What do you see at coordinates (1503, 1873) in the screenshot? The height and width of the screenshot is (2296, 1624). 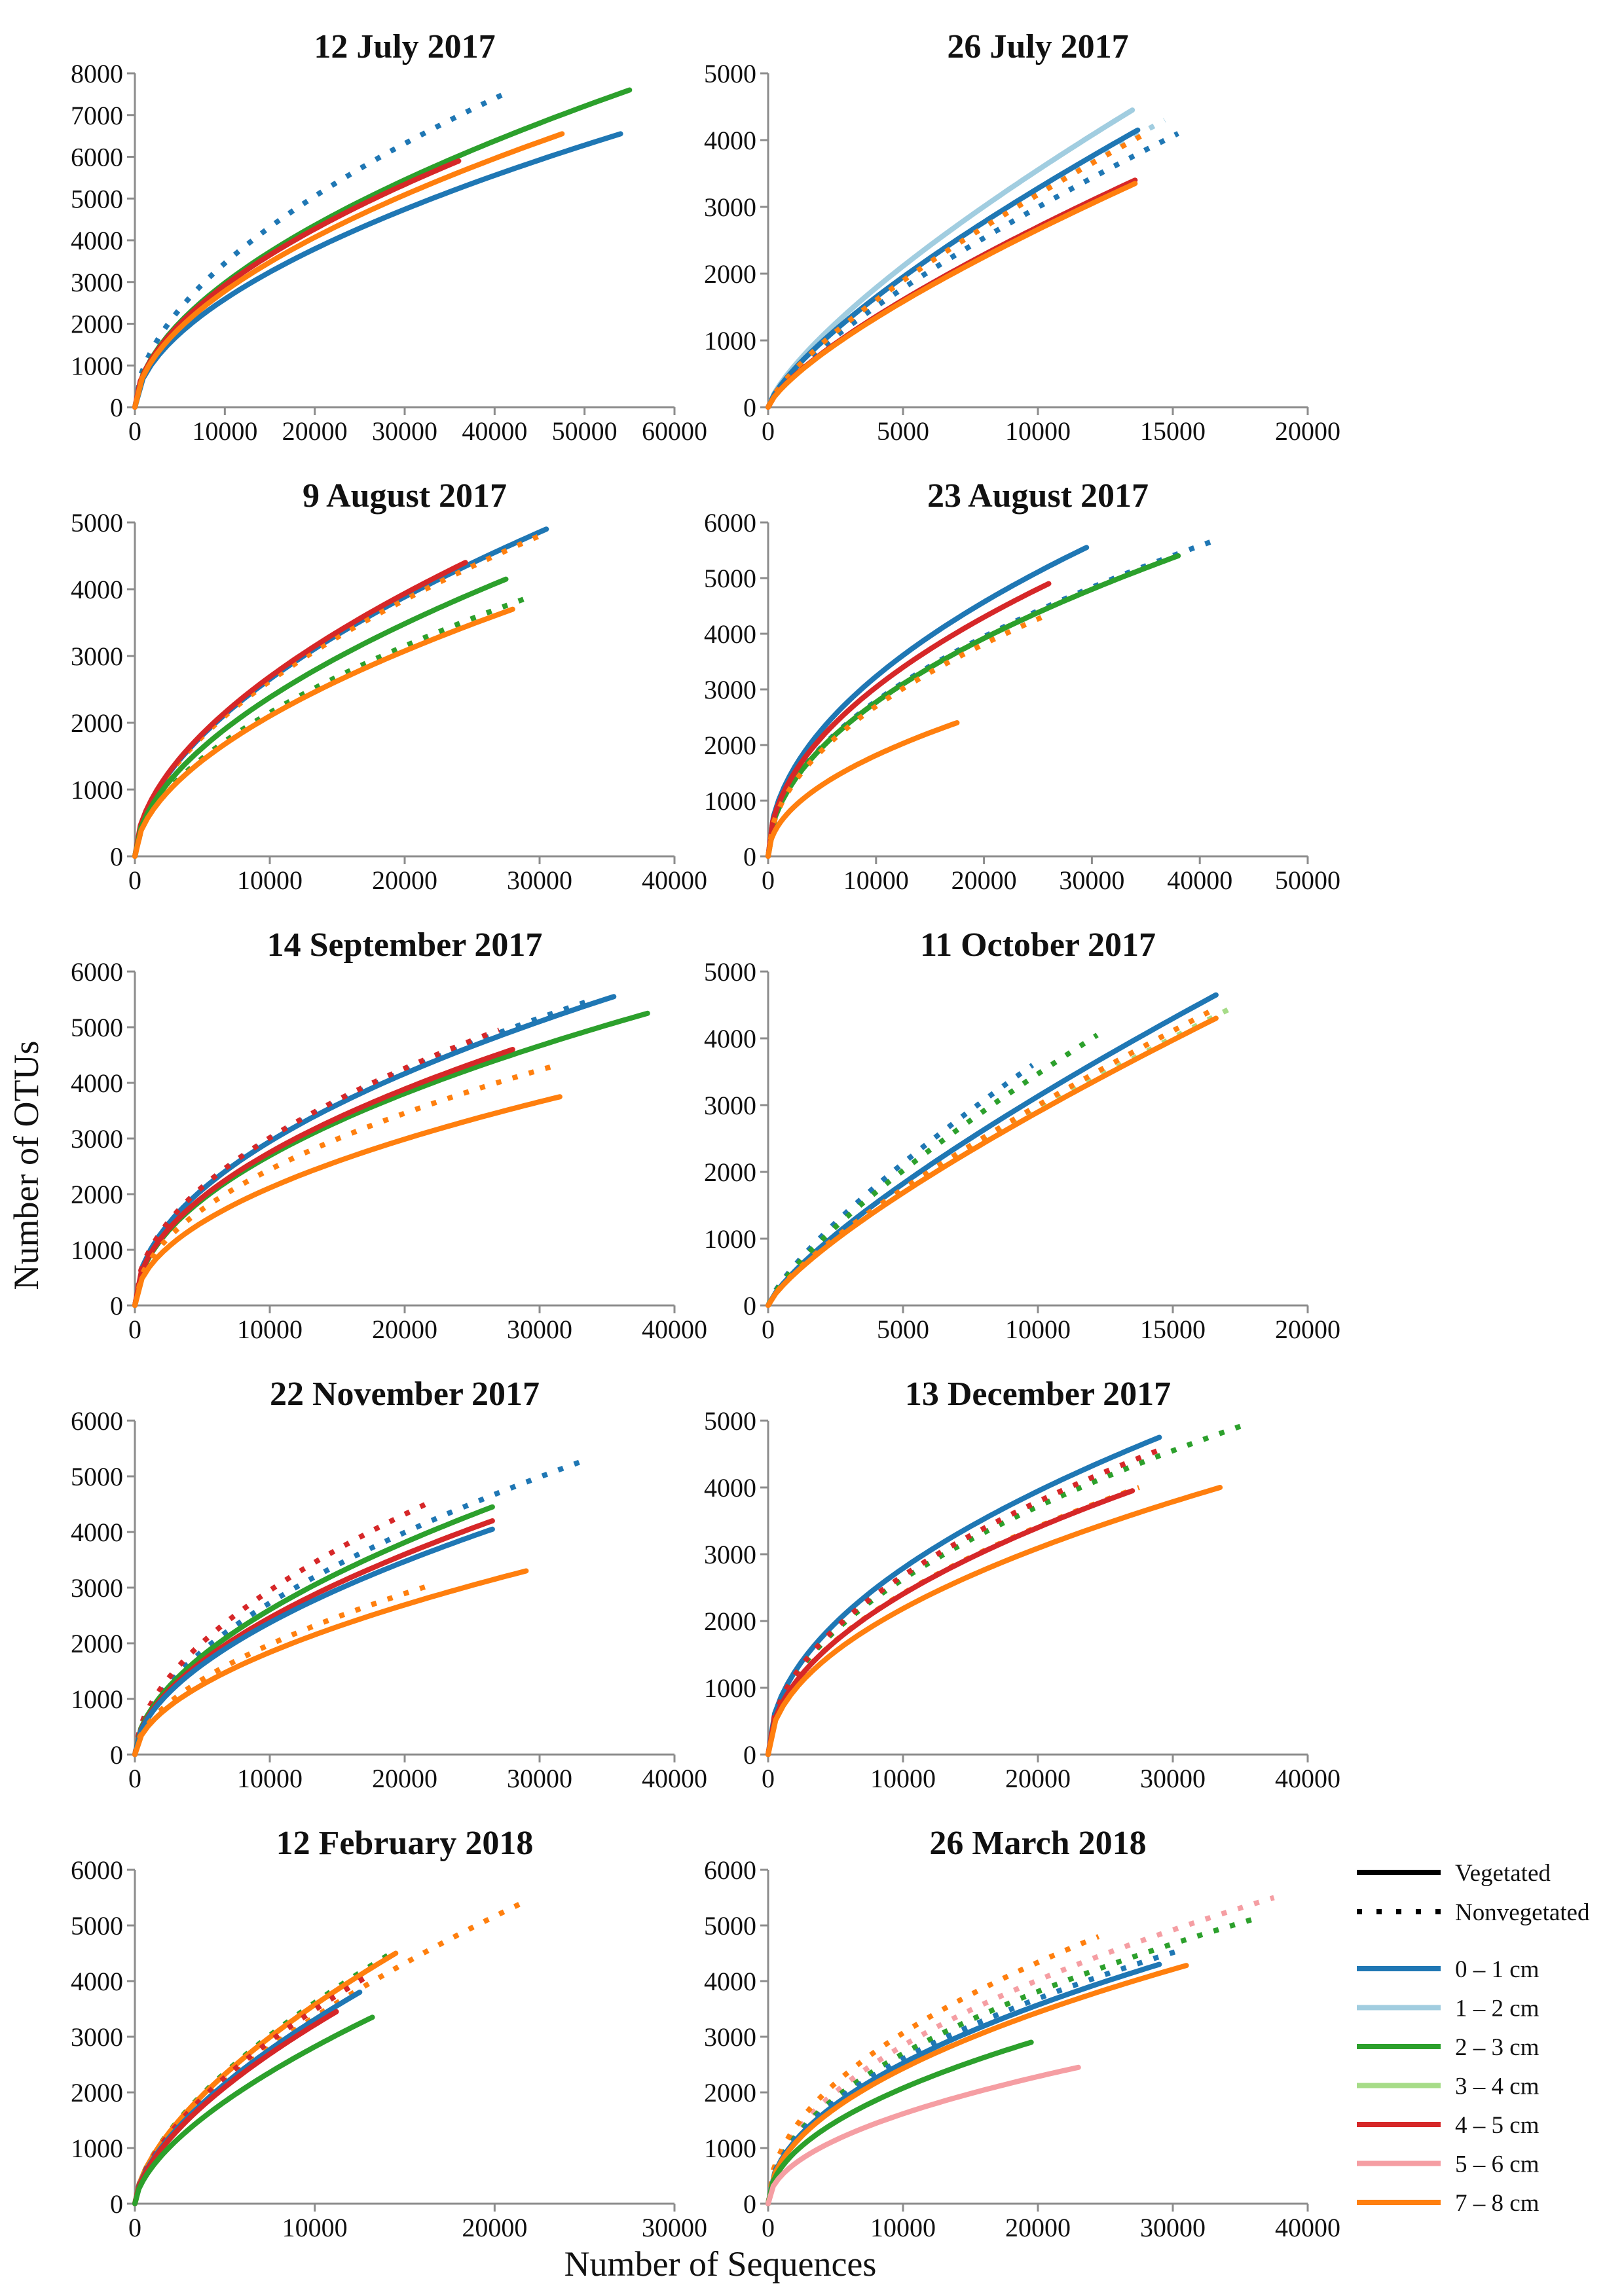 I see `legend-label: Vegetated` at bounding box center [1503, 1873].